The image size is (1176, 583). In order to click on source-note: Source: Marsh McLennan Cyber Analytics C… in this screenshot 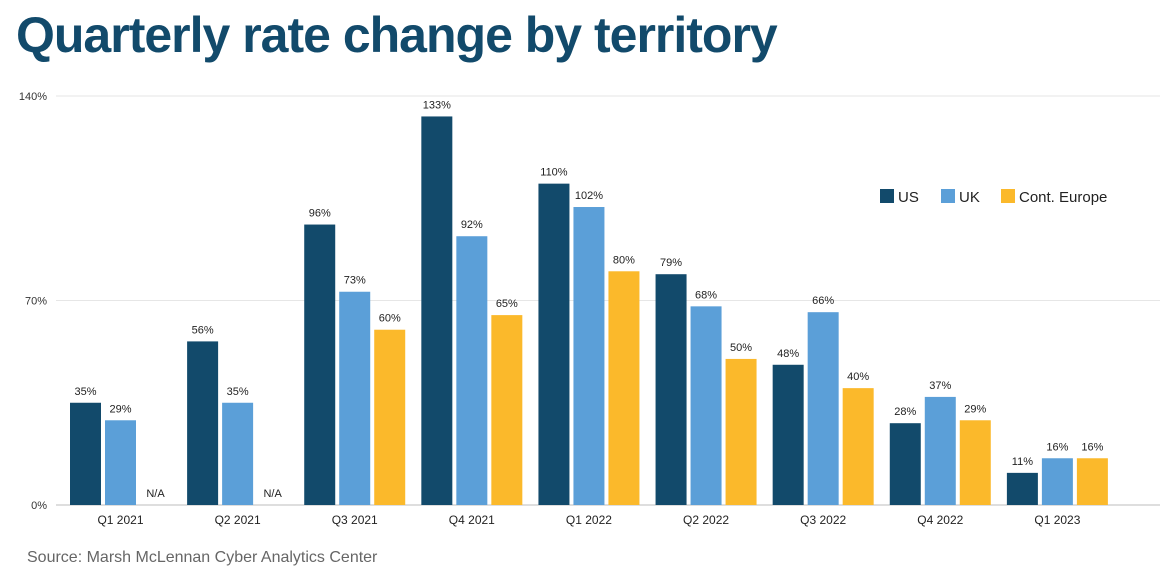, I will do `click(202, 557)`.